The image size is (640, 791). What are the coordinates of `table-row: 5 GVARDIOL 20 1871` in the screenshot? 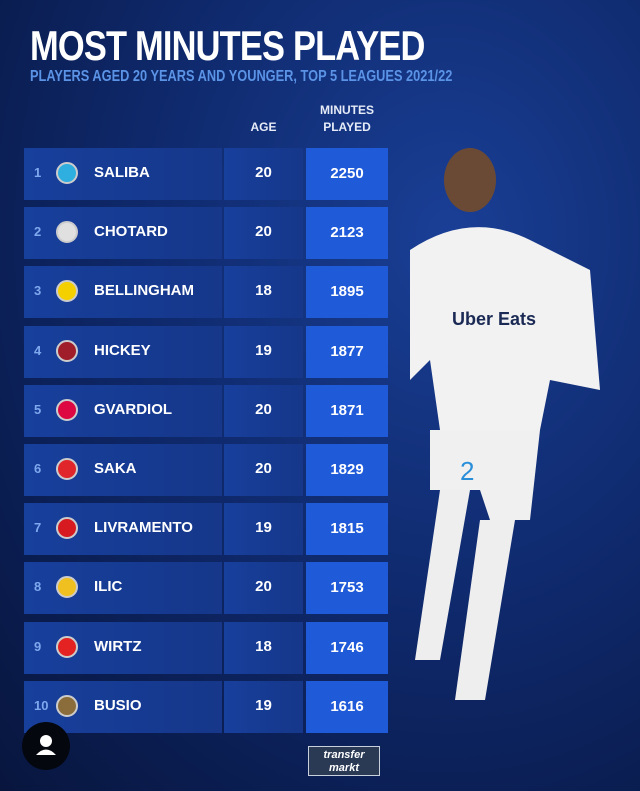 It's located at (206, 410).